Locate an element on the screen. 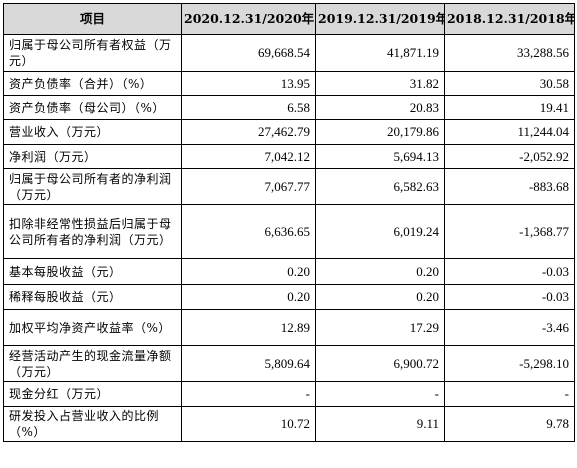 The height and width of the screenshot is (468, 577). row-label: 资产负债率（母公司）（%） is located at coordinates (92, 107).